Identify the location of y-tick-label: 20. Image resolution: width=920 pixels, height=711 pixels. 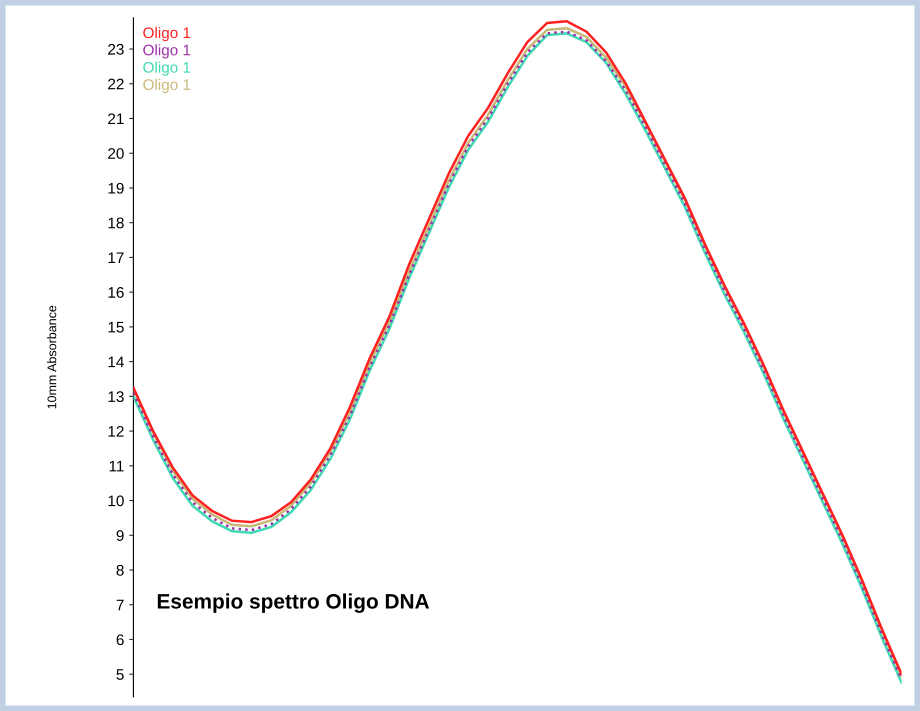
(116, 153).